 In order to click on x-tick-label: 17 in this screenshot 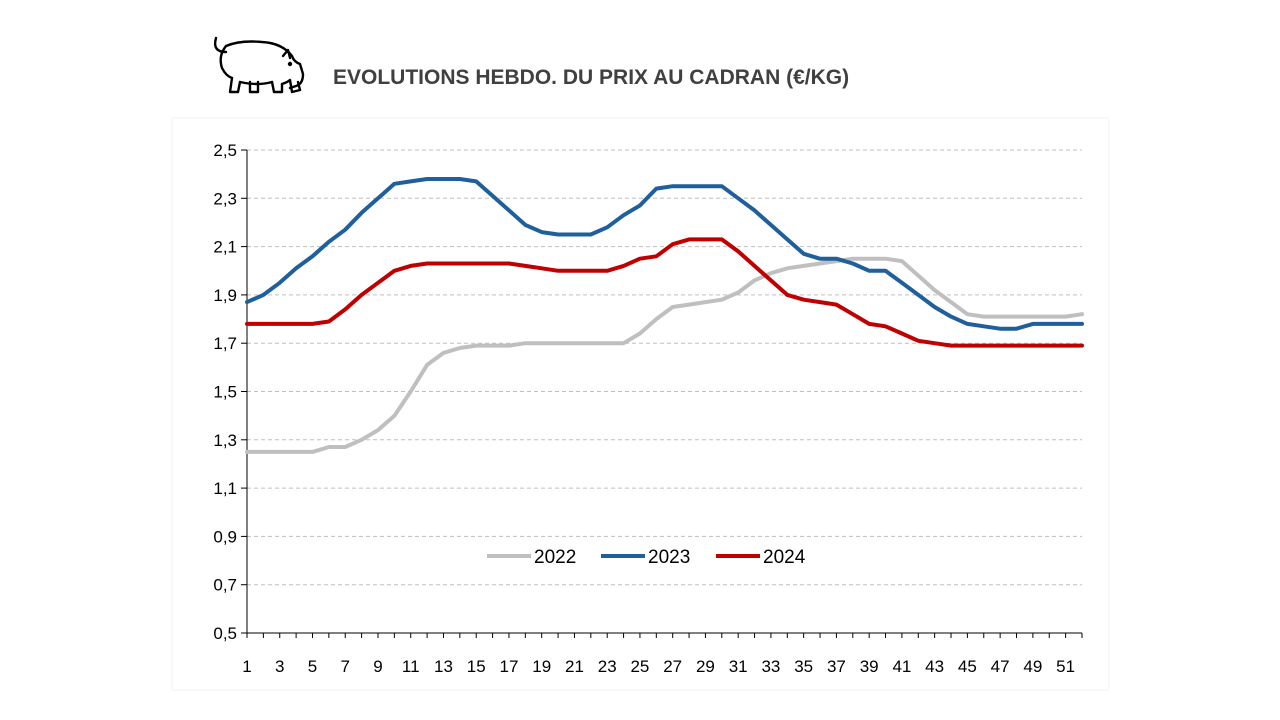, I will do `click(508, 666)`.